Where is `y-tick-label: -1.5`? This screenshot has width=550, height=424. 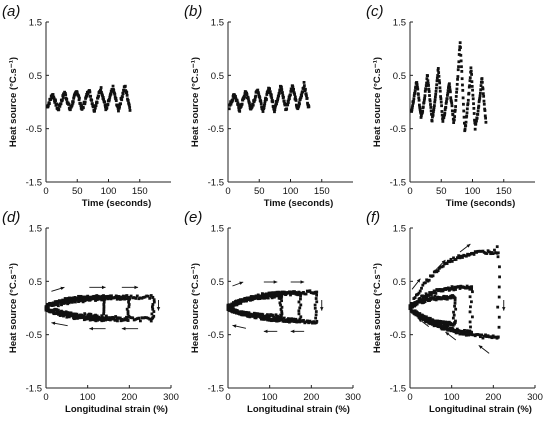 y-tick-label: -1.5 is located at coordinates (398, 183).